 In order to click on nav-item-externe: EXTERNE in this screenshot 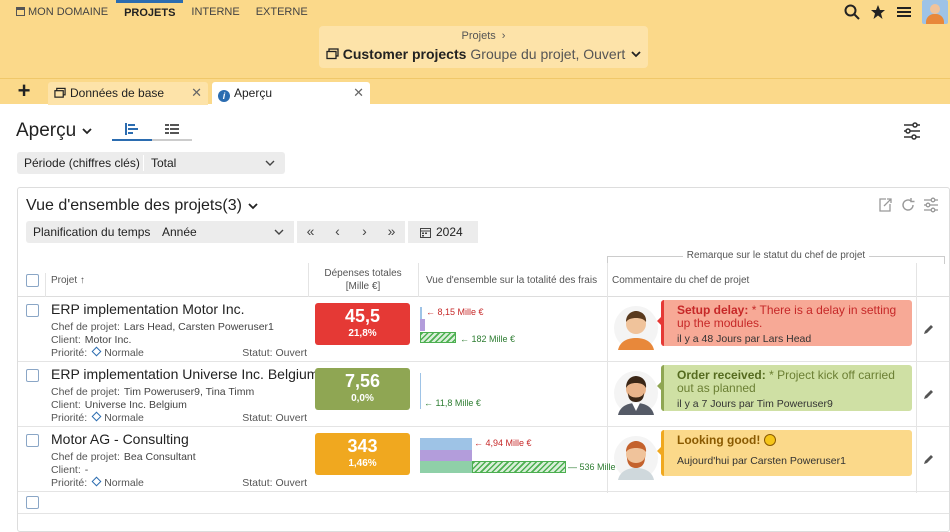, I will do `click(281, 12)`.